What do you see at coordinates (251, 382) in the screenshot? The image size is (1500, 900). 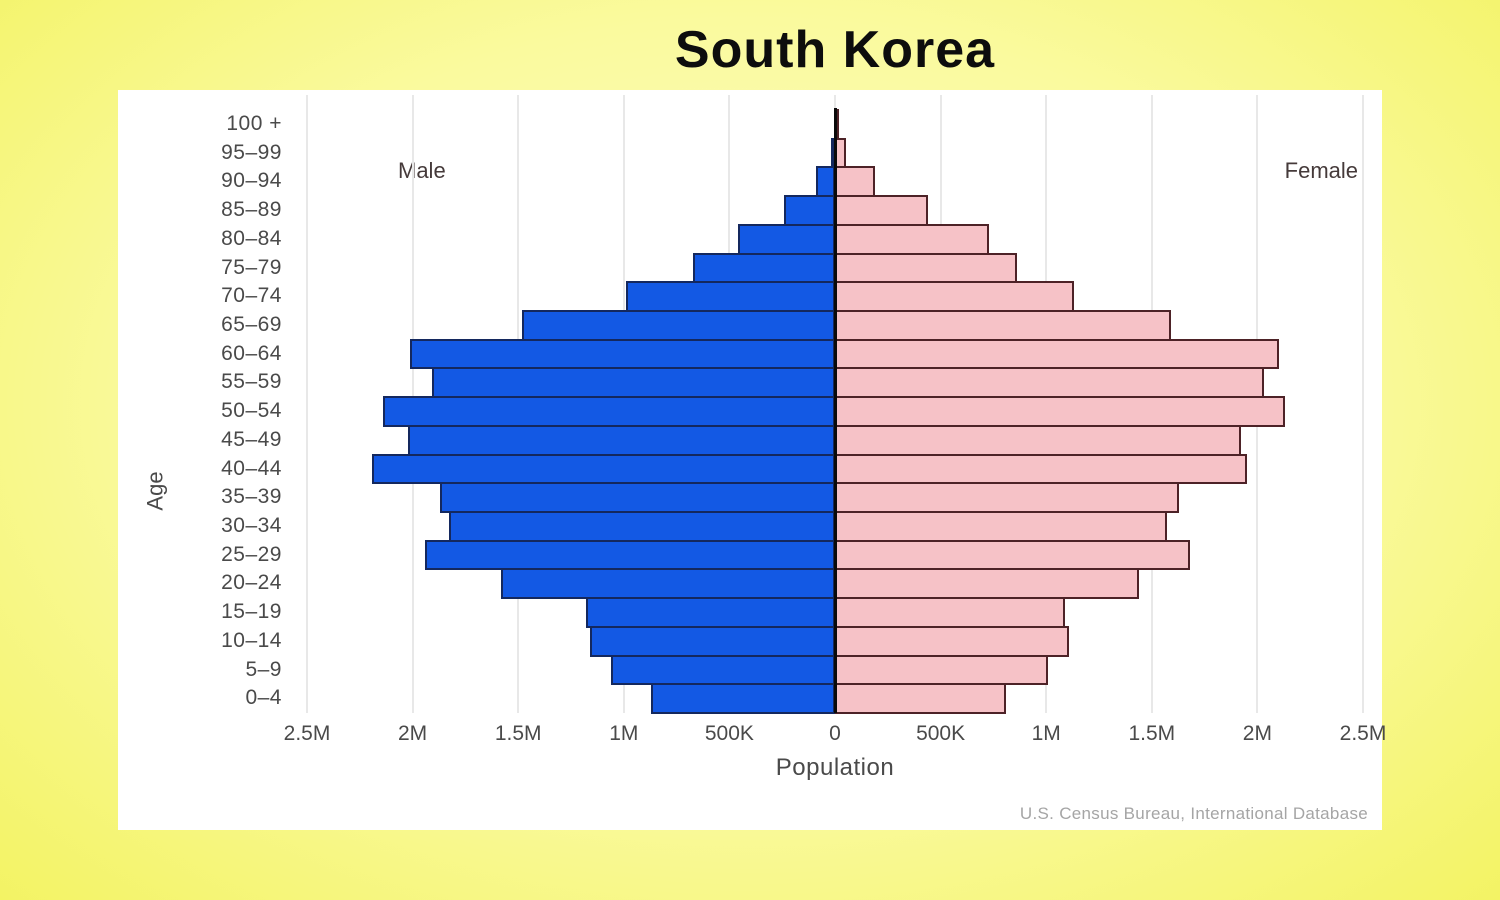 I see `age-tick-label: 55–59` at bounding box center [251, 382].